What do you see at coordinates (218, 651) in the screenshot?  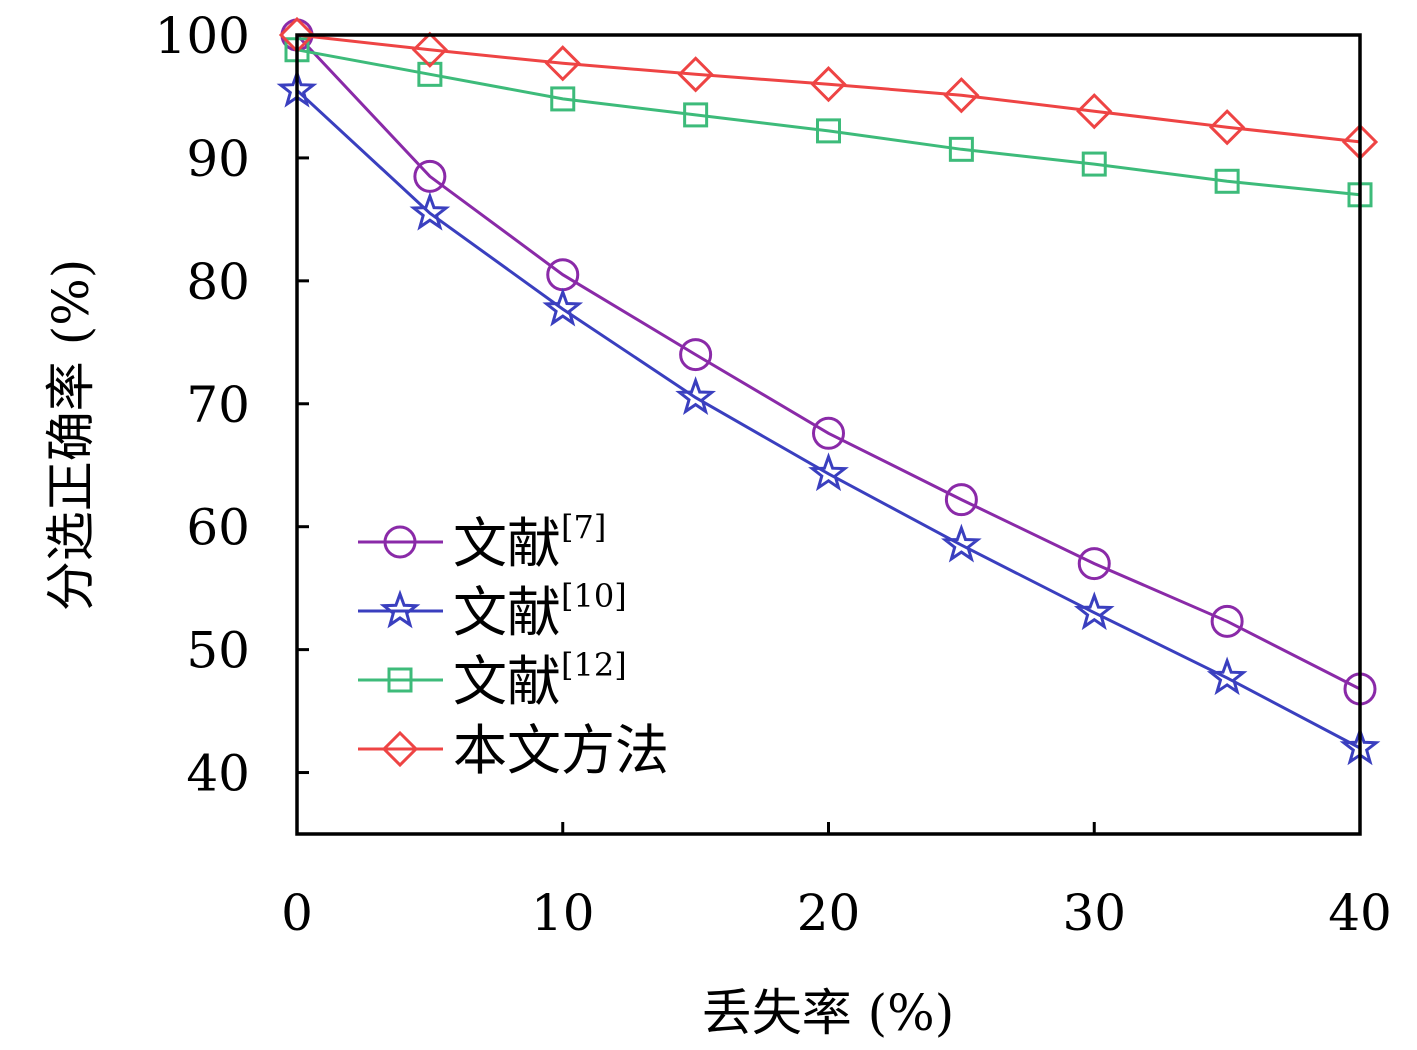 I see `y-tick-label: 50` at bounding box center [218, 651].